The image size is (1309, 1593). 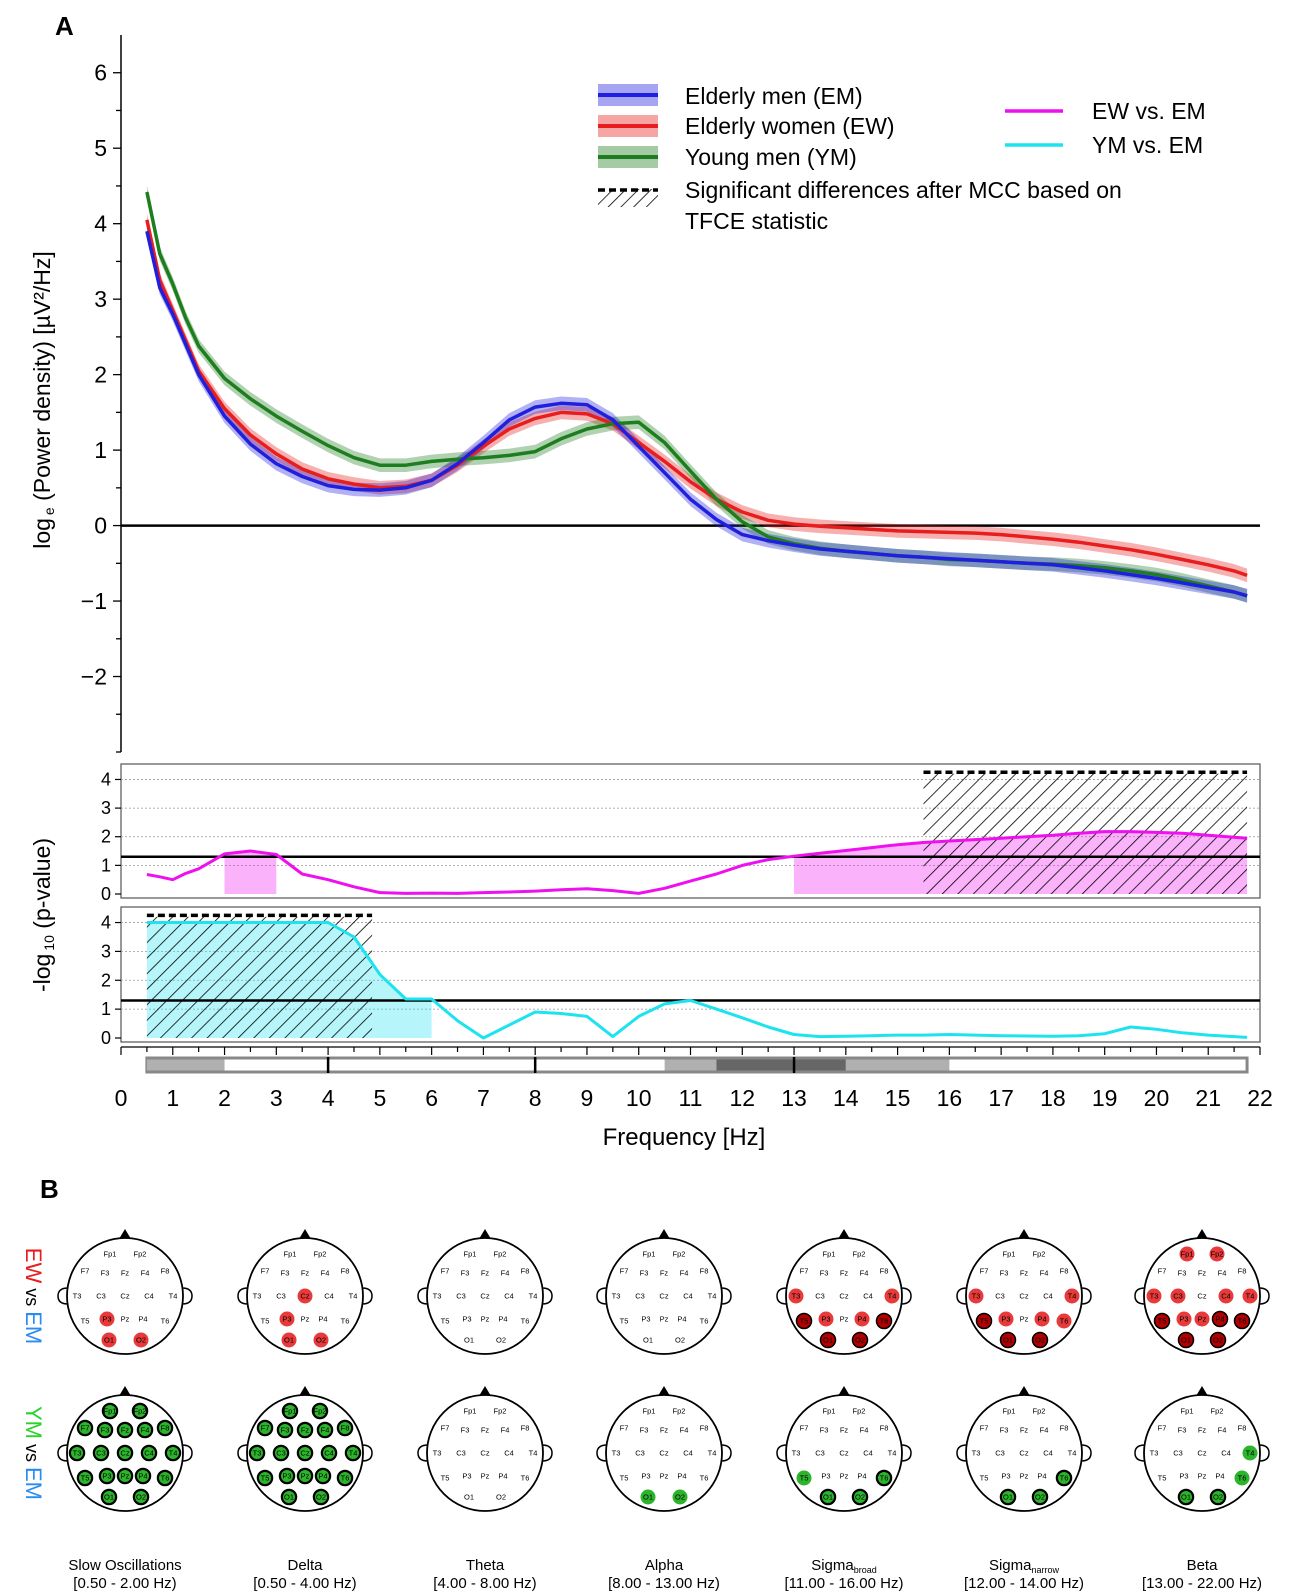 What do you see at coordinates (697, 980) in the screenshot?
I see `ym-vs-em-line` at bounding box center [697, 980].